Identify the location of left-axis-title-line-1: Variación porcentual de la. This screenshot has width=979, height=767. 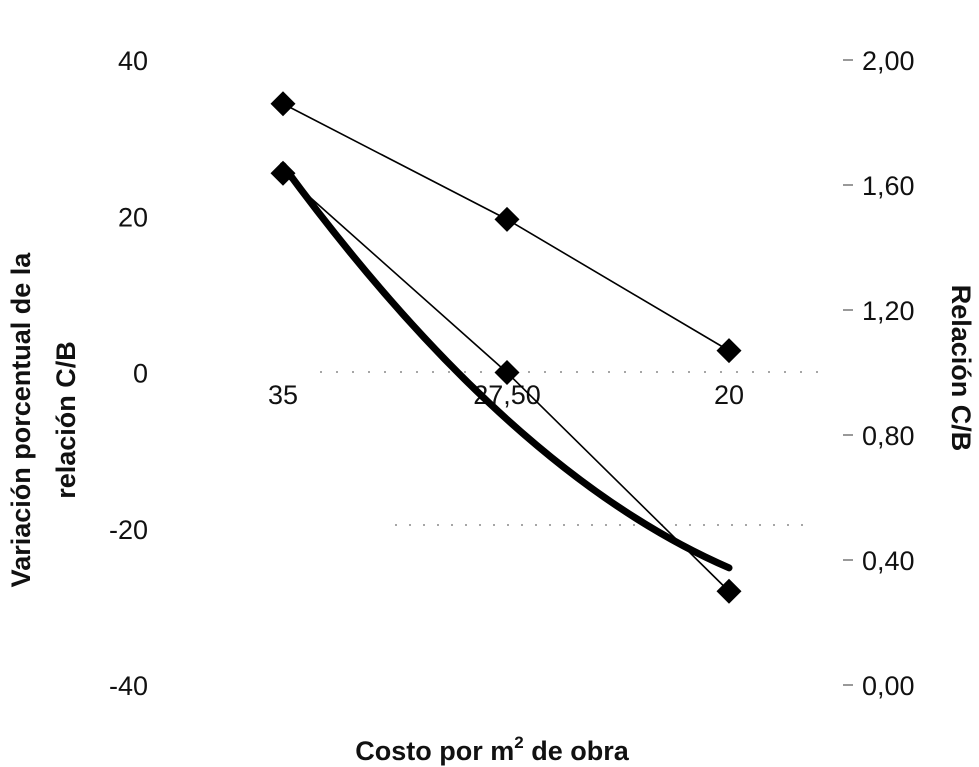
(21, 420).